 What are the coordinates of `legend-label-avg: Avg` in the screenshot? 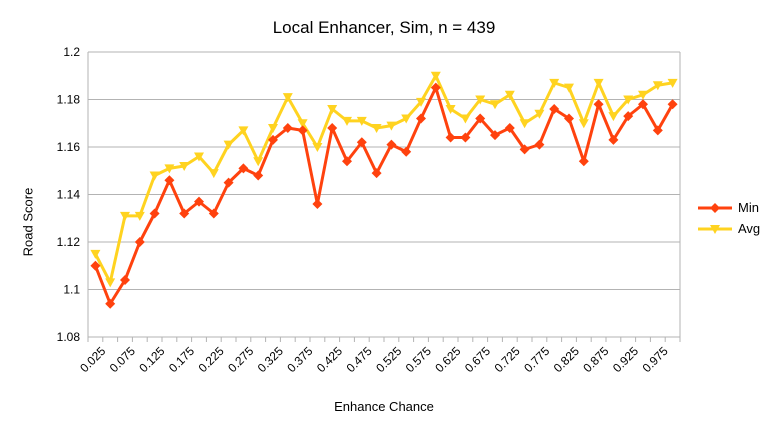 It's located at (749, 228).